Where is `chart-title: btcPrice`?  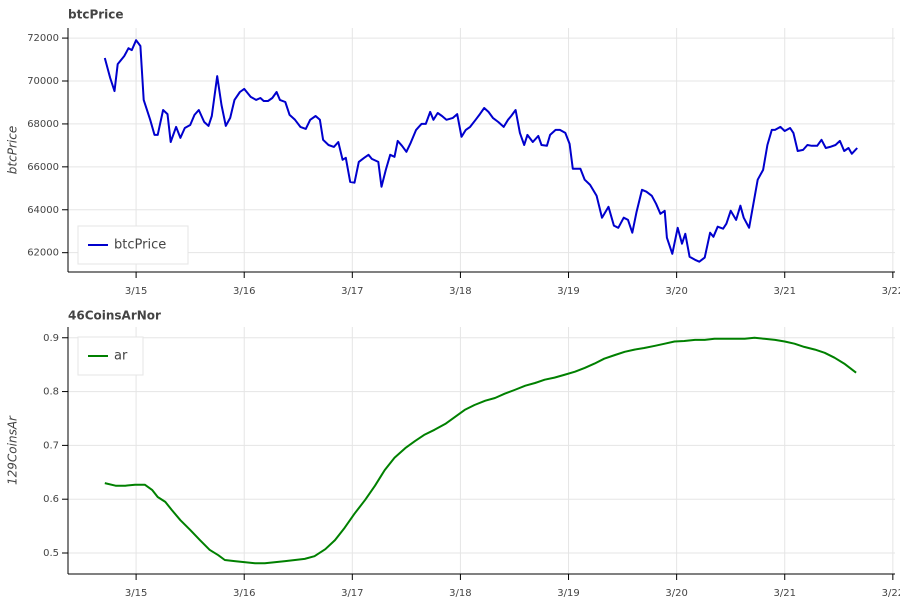
chart-title: btcPrice is located at coordinates (96, 15).